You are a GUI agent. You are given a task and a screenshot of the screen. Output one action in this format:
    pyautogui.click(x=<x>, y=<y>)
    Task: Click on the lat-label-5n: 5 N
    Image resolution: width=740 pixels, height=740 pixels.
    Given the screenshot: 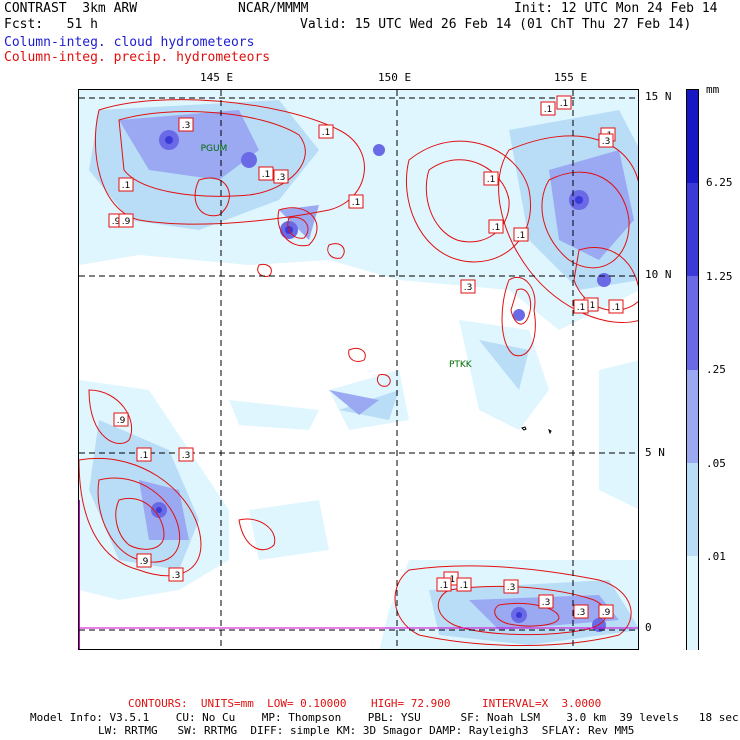 What is the action you would take?
    pyautogui.click(x=655, y=452)
    